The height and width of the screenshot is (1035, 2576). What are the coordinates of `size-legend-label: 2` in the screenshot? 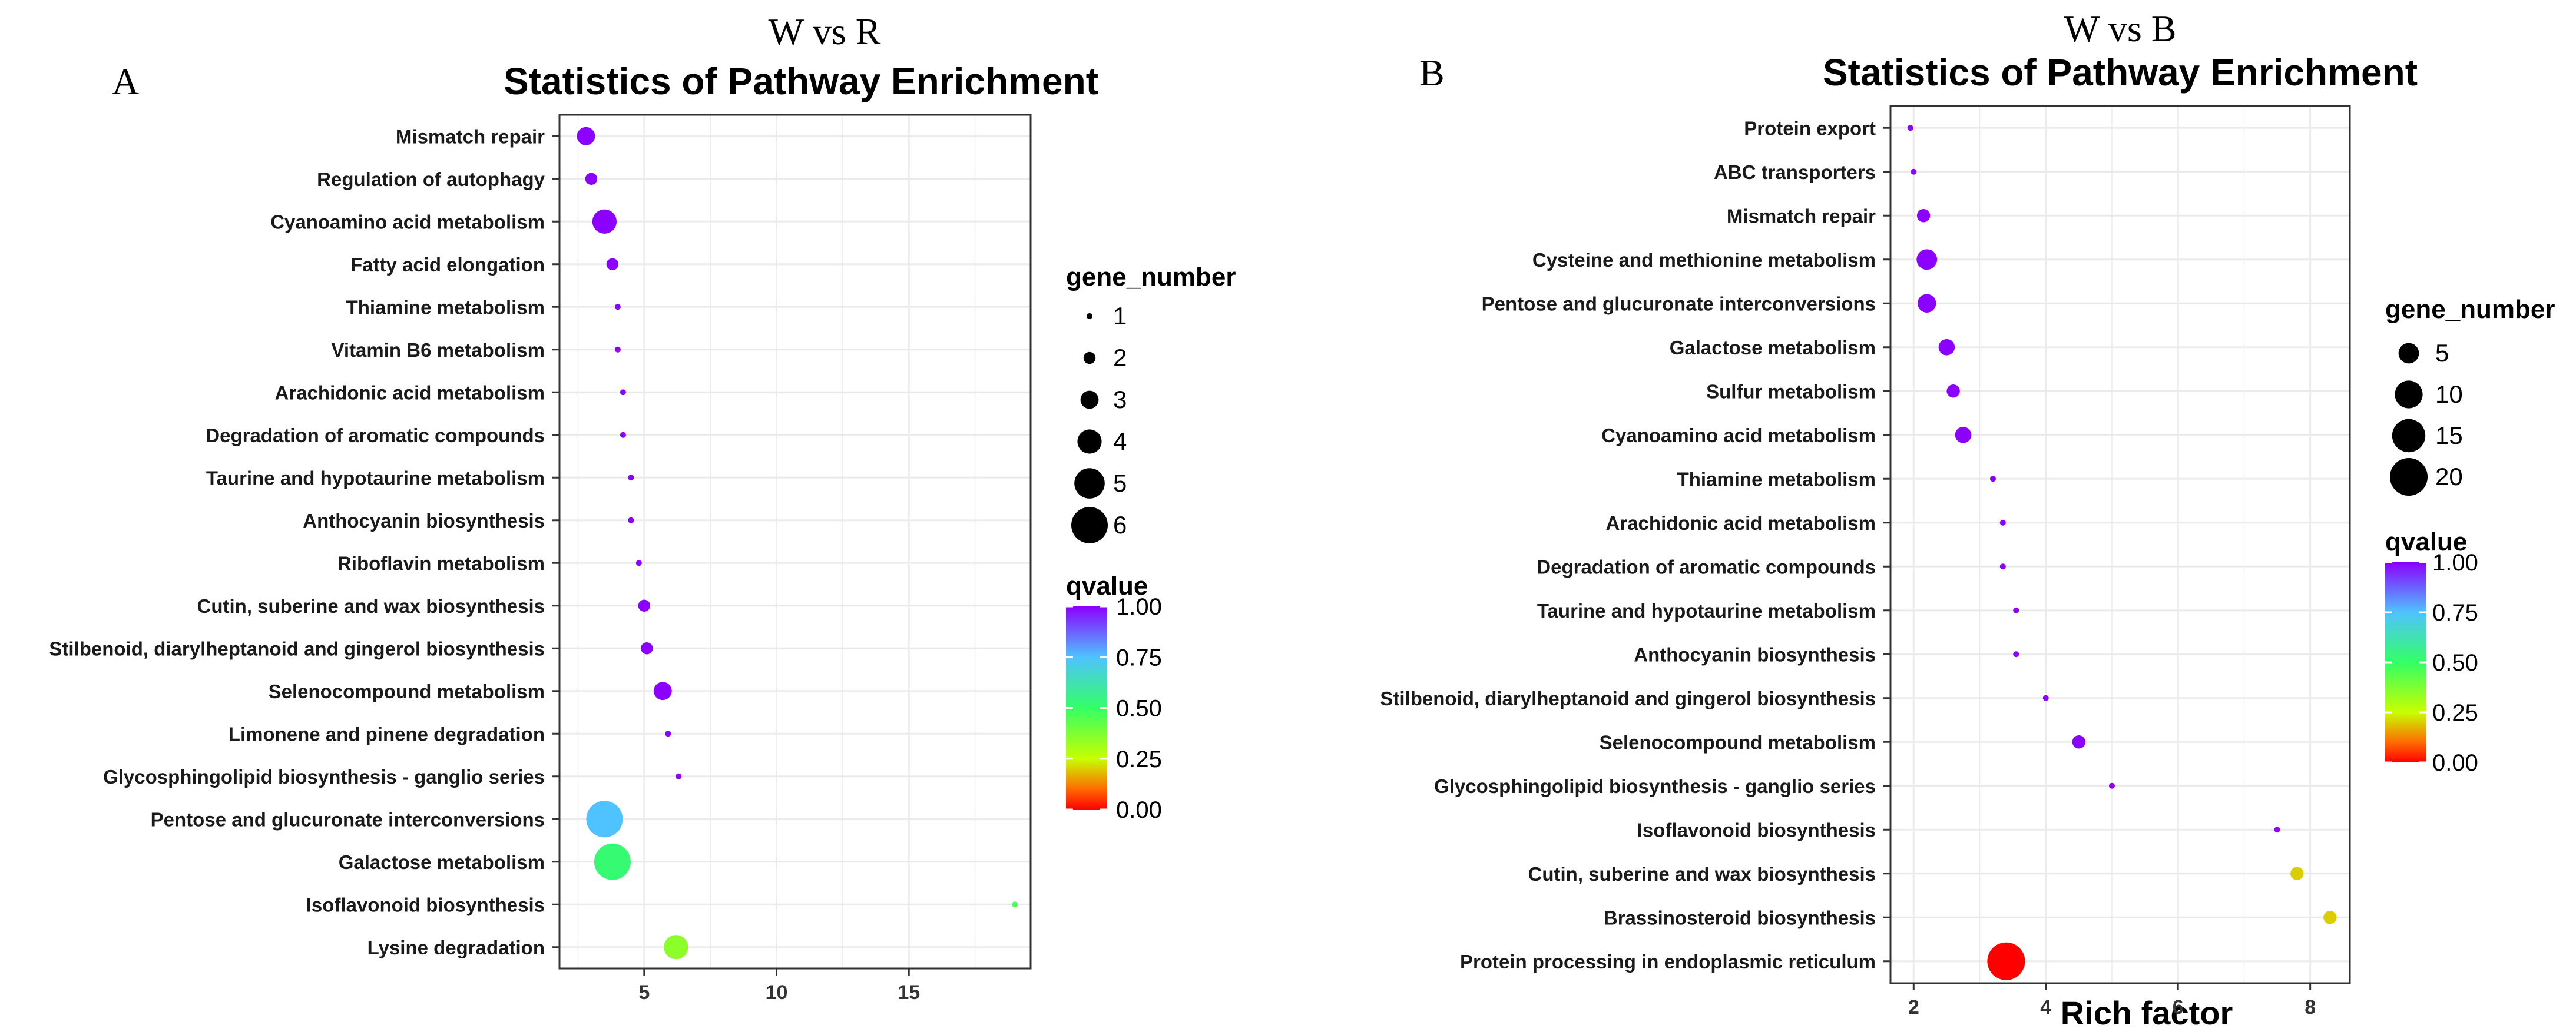 It's located at (1120, 357).